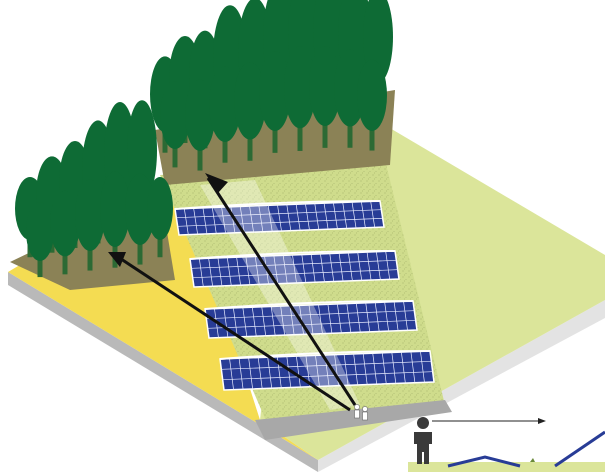  What do you see at coordinates (532, 460) in the screenshot?
I see `inset-small-plant-icon` at bounding box center [532, 460].